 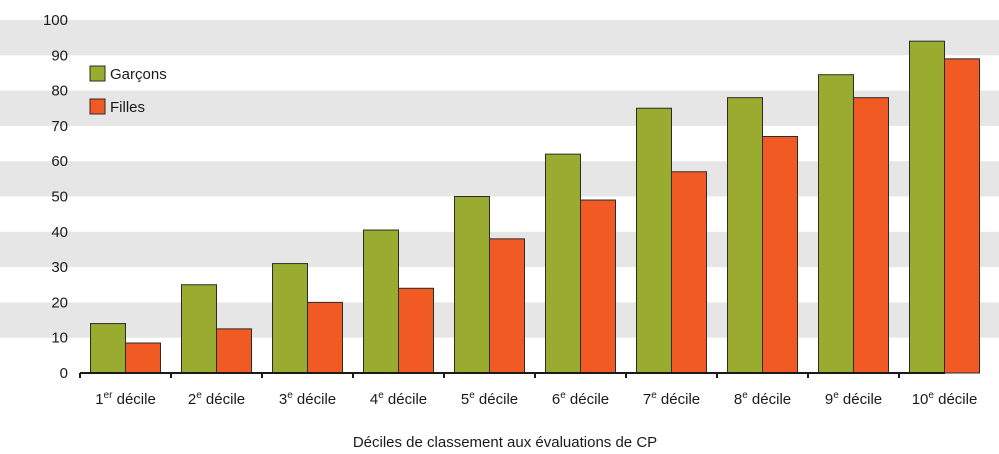 What do you see at coordinates (59, 302) in the screenshot?
I see `y-tick-label: 20` at bounding box center [59, 302].